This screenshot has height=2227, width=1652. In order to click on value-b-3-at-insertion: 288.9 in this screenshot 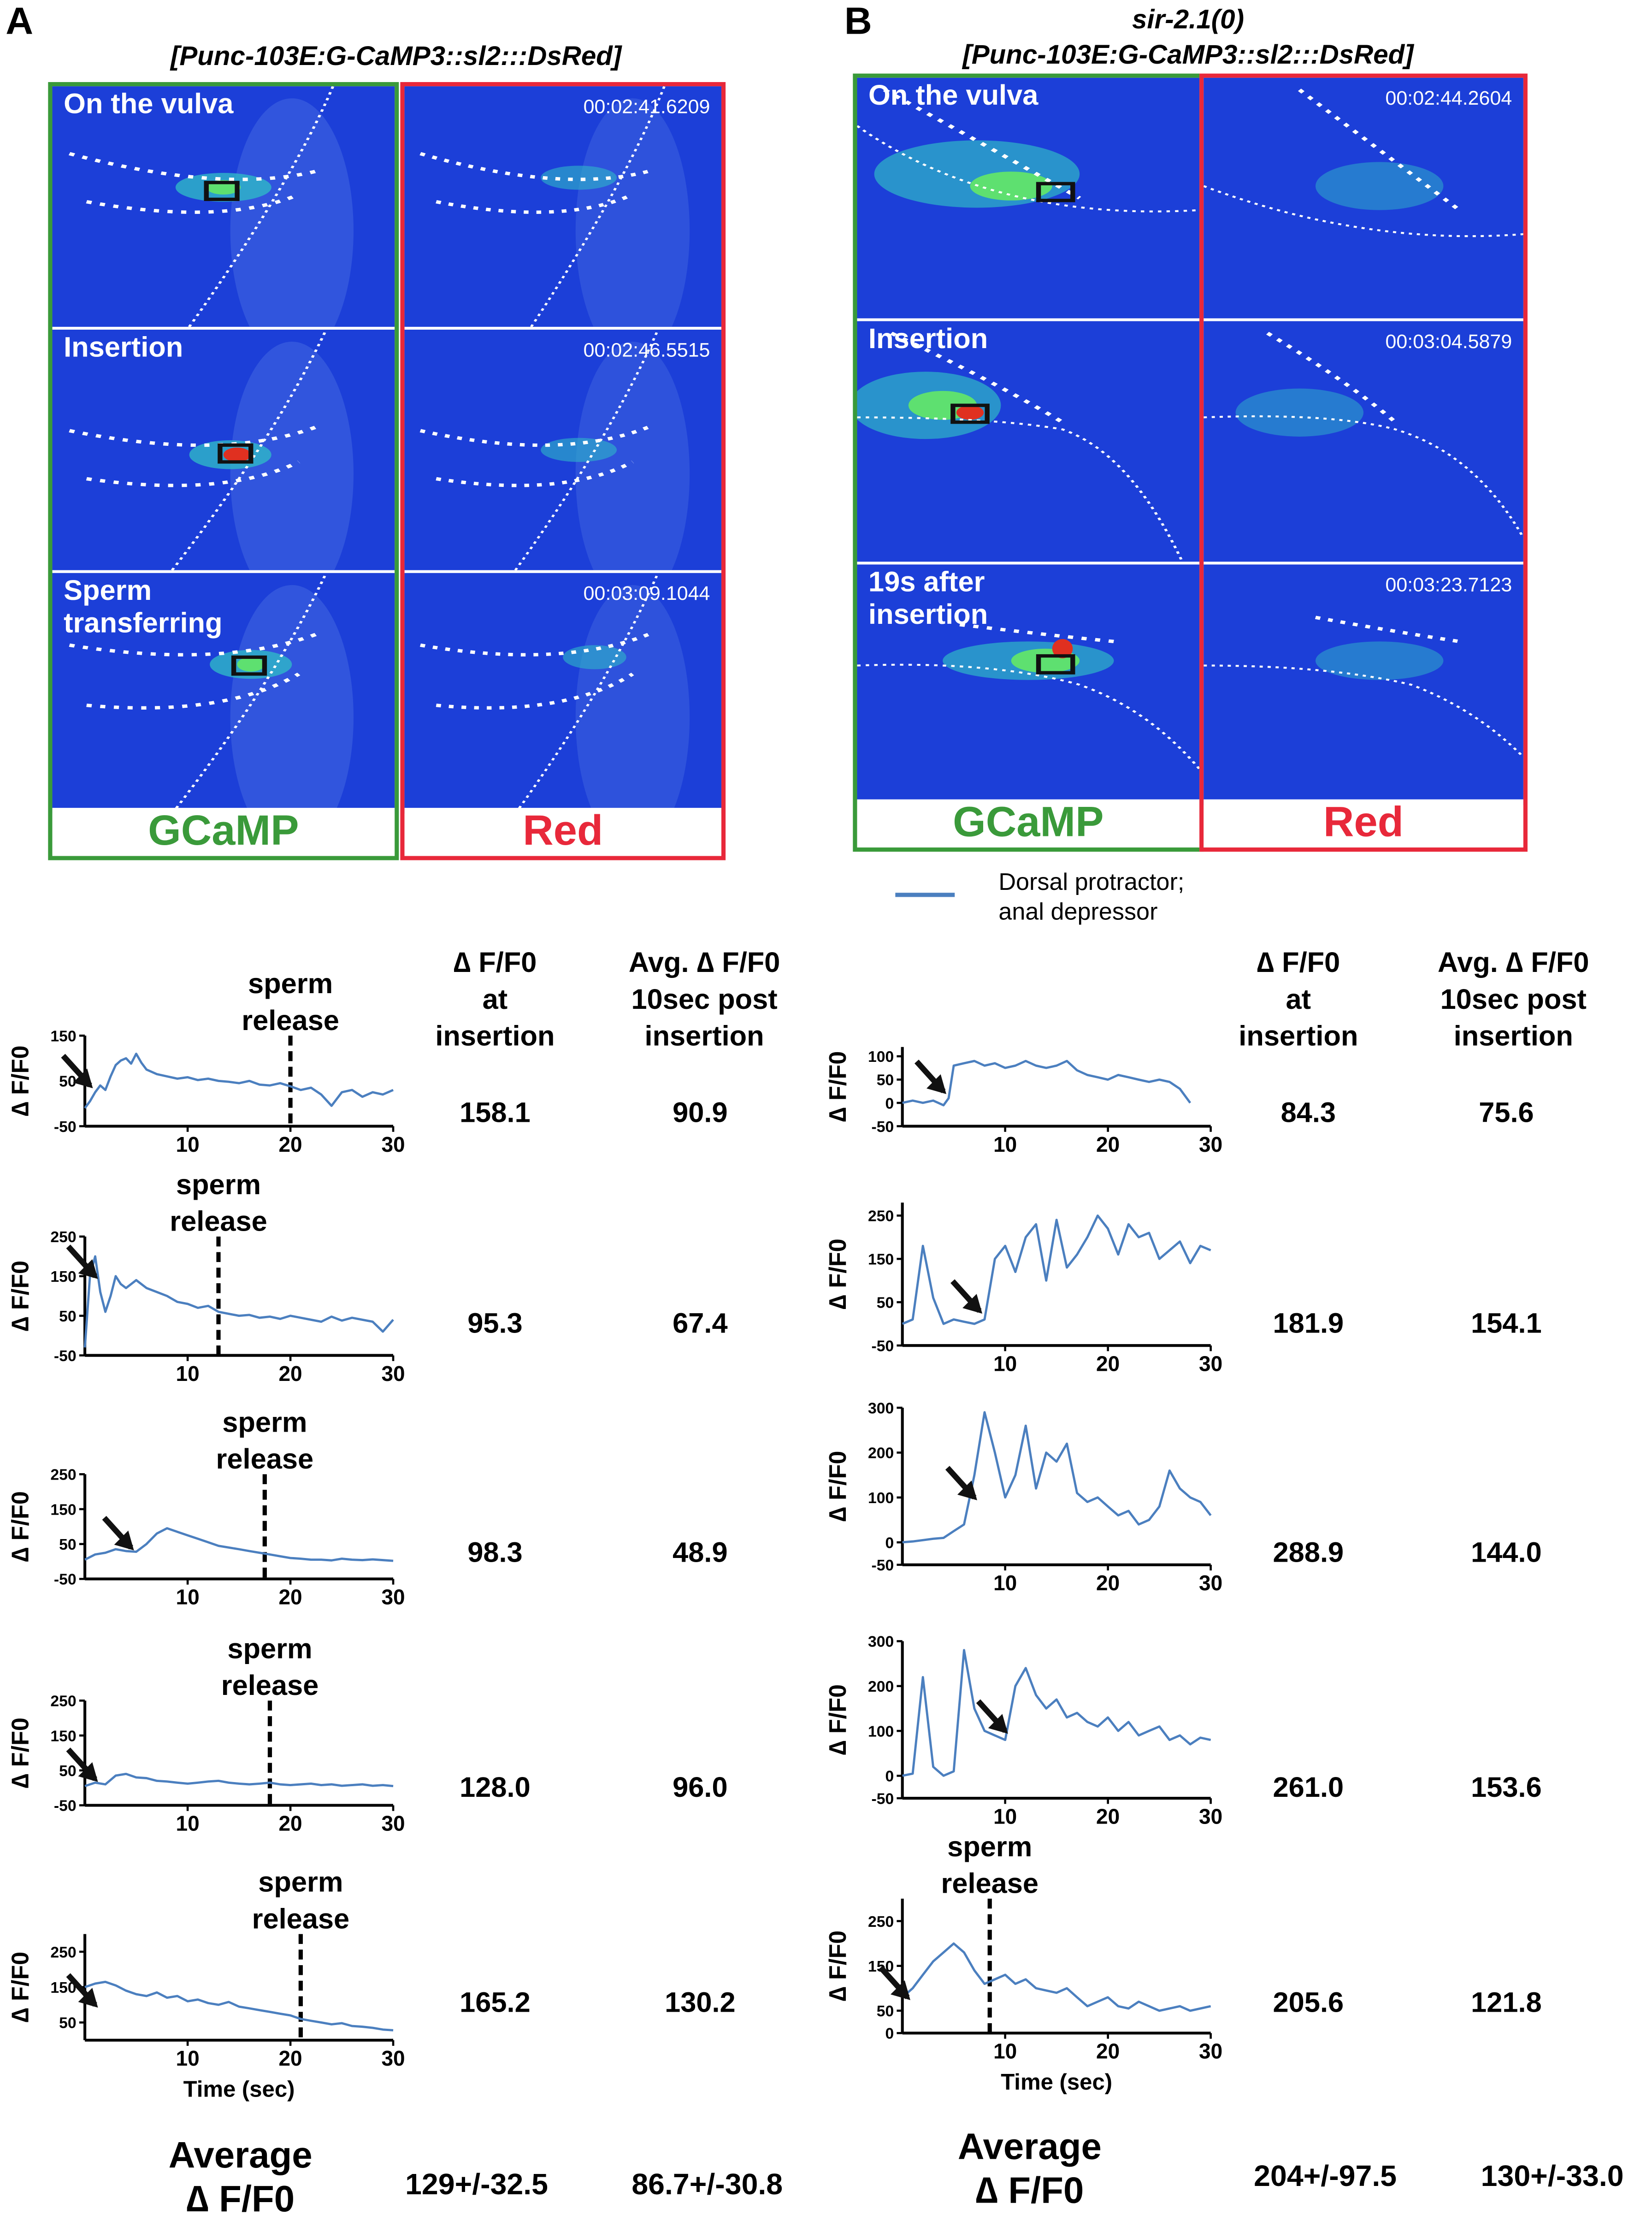, I will do `click(1308, 1553)`.